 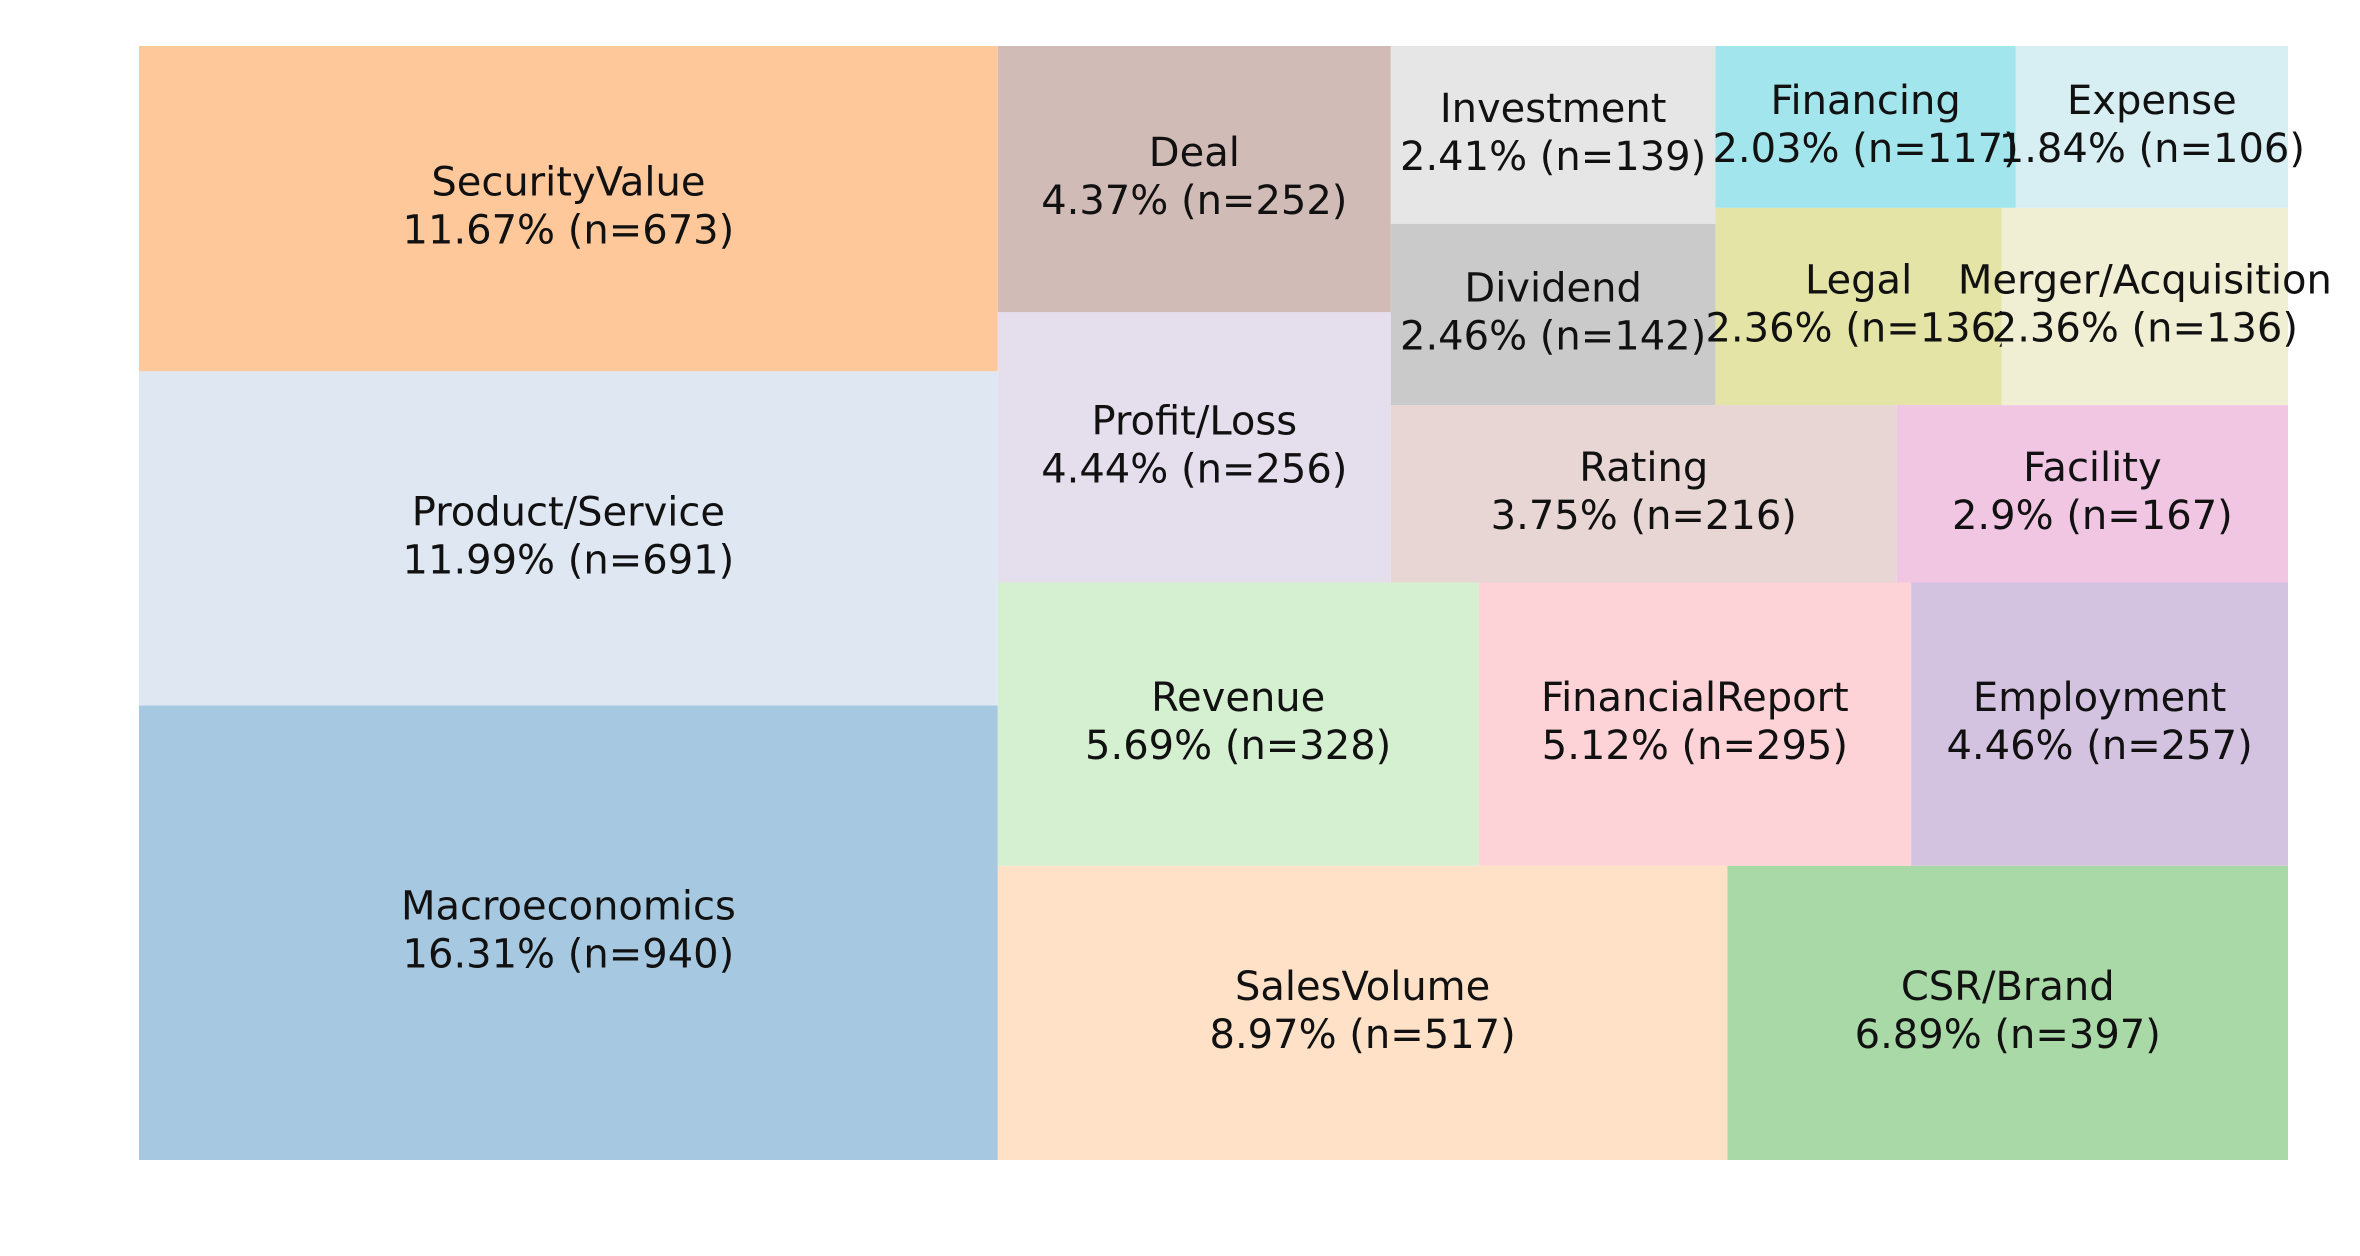 What do you see at coordinates (2008, 1035) in the screenshot?
I see `treemap-value-csr-brand: 6.89% (n=397)` at bounding box center [2008, 1035].